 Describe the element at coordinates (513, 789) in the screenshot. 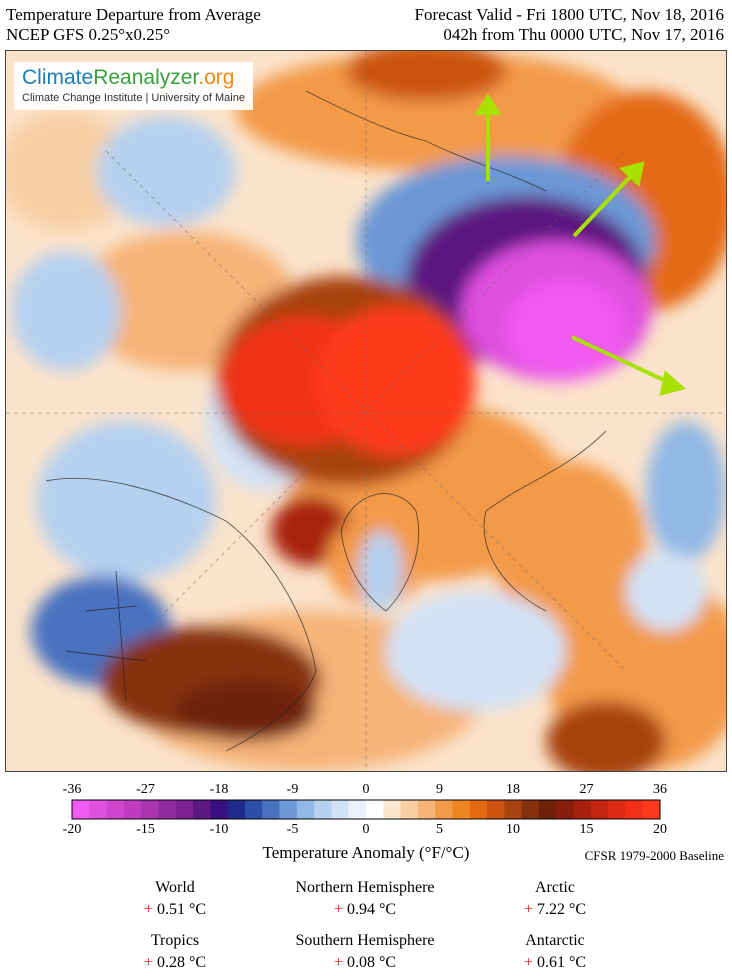

I see `fahrenheit-tick-label: 18` at that location.